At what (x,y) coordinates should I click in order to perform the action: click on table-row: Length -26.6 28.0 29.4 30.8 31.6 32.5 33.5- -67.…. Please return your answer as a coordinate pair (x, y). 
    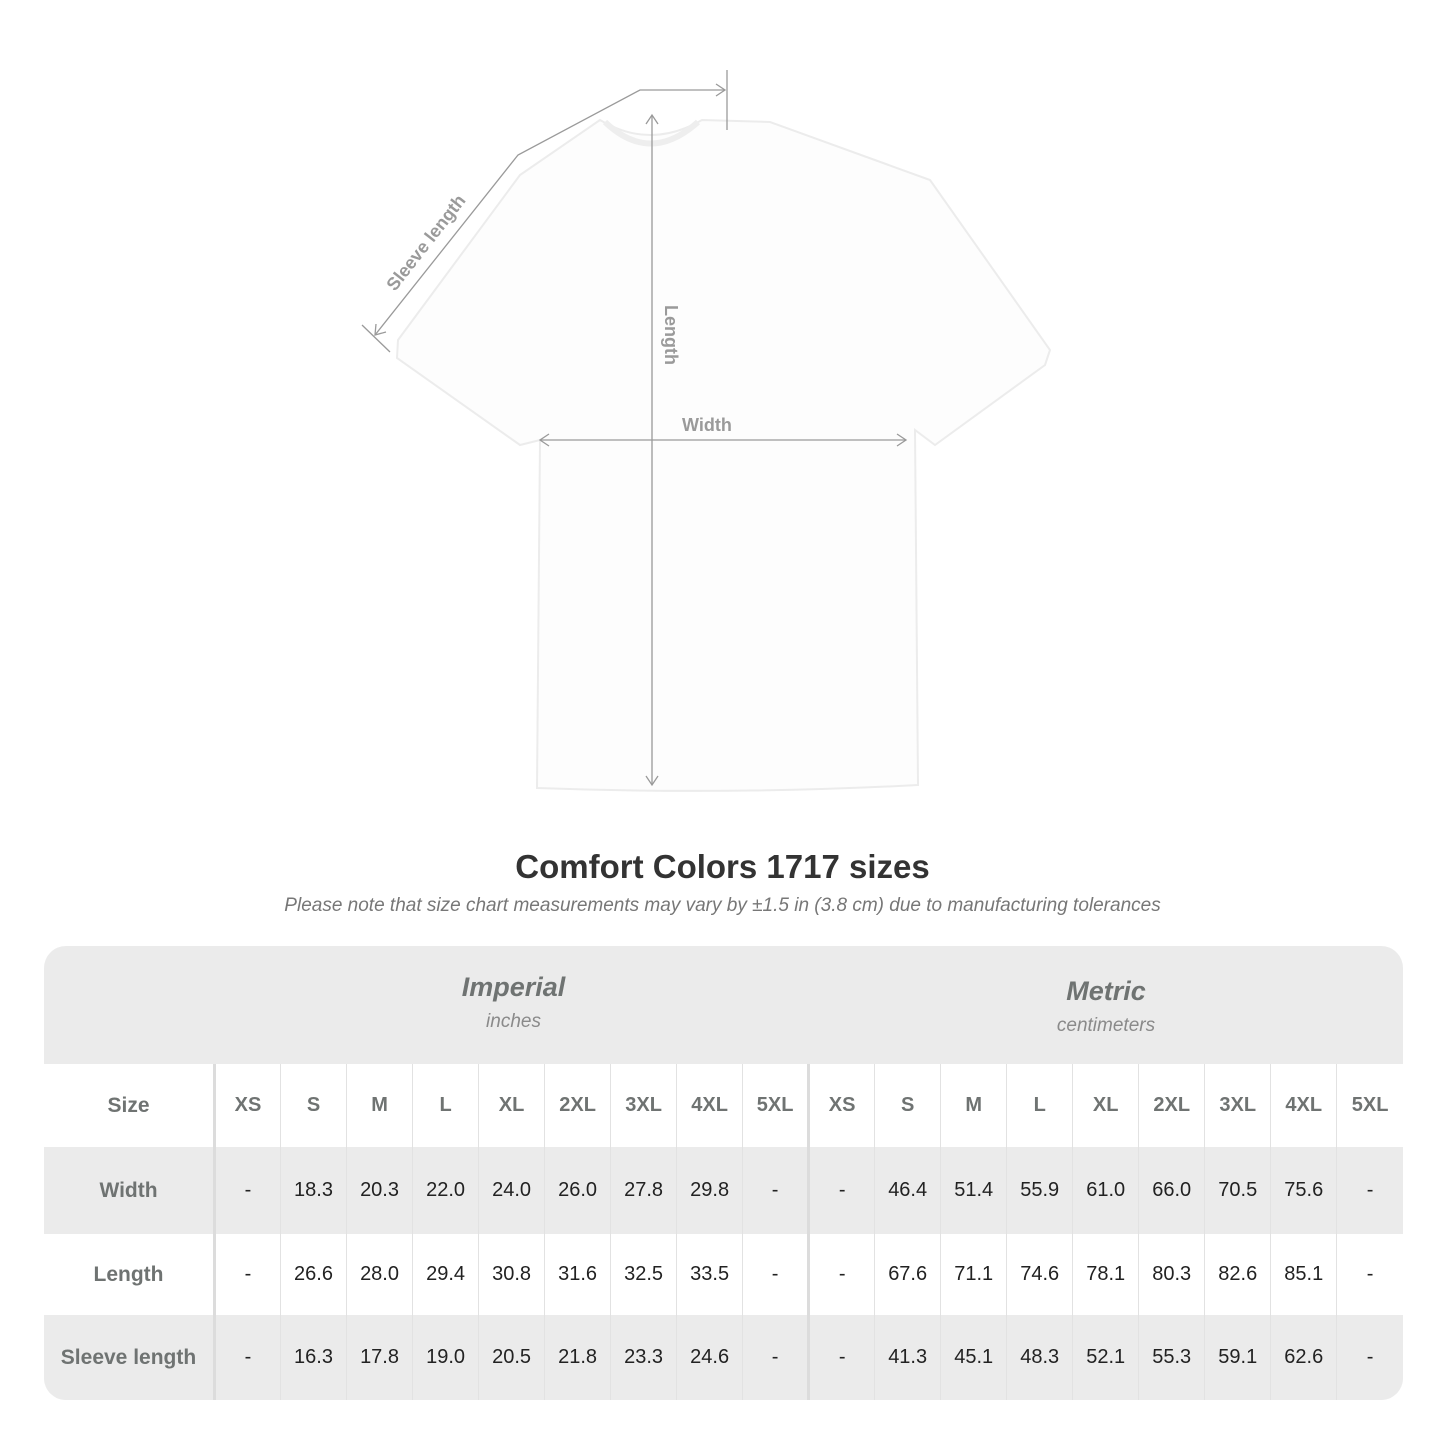
    Looking at the image, I should click on (723, 1274).